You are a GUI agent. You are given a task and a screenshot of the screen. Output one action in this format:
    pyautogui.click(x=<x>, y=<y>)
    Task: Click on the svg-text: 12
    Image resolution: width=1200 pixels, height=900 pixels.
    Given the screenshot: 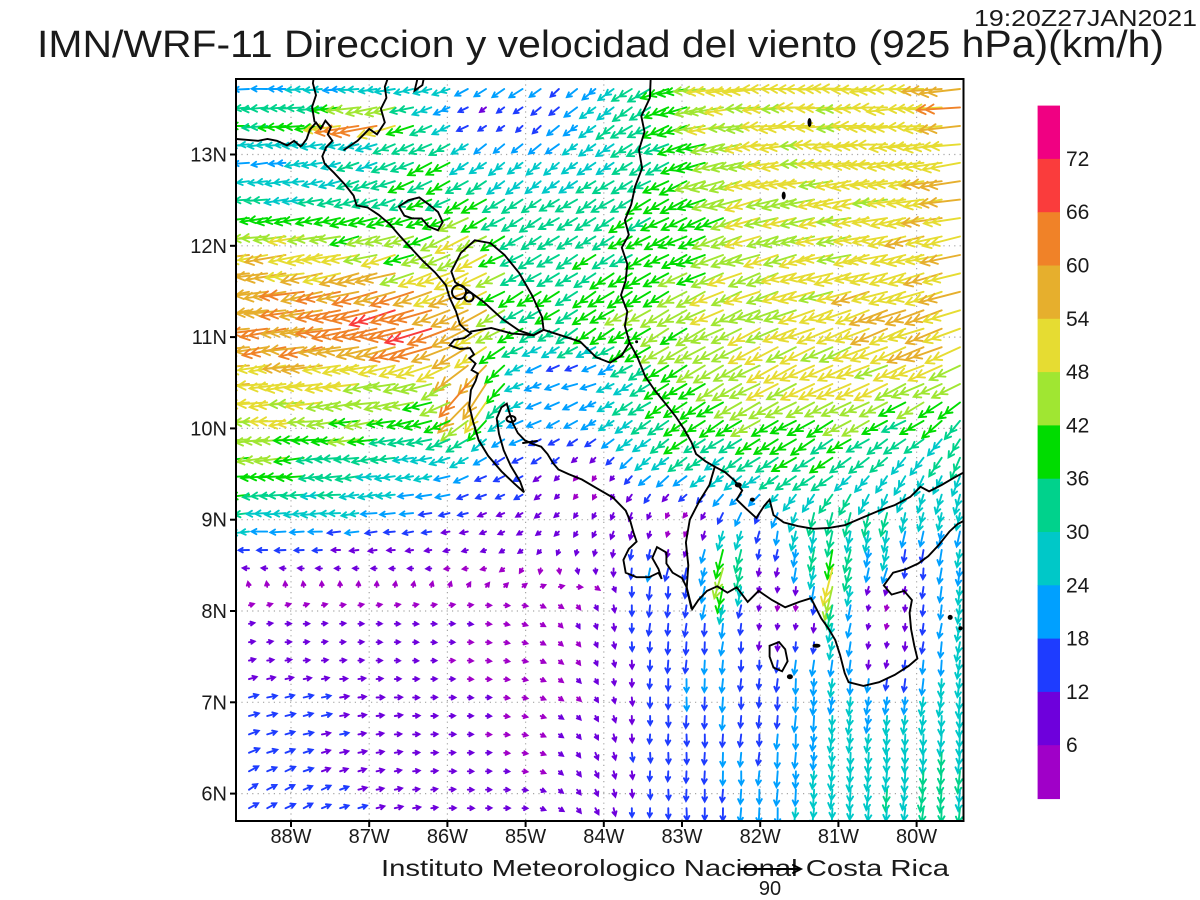 What is the action you would take?
    pyautogui.click(x=1077, y=692)
    